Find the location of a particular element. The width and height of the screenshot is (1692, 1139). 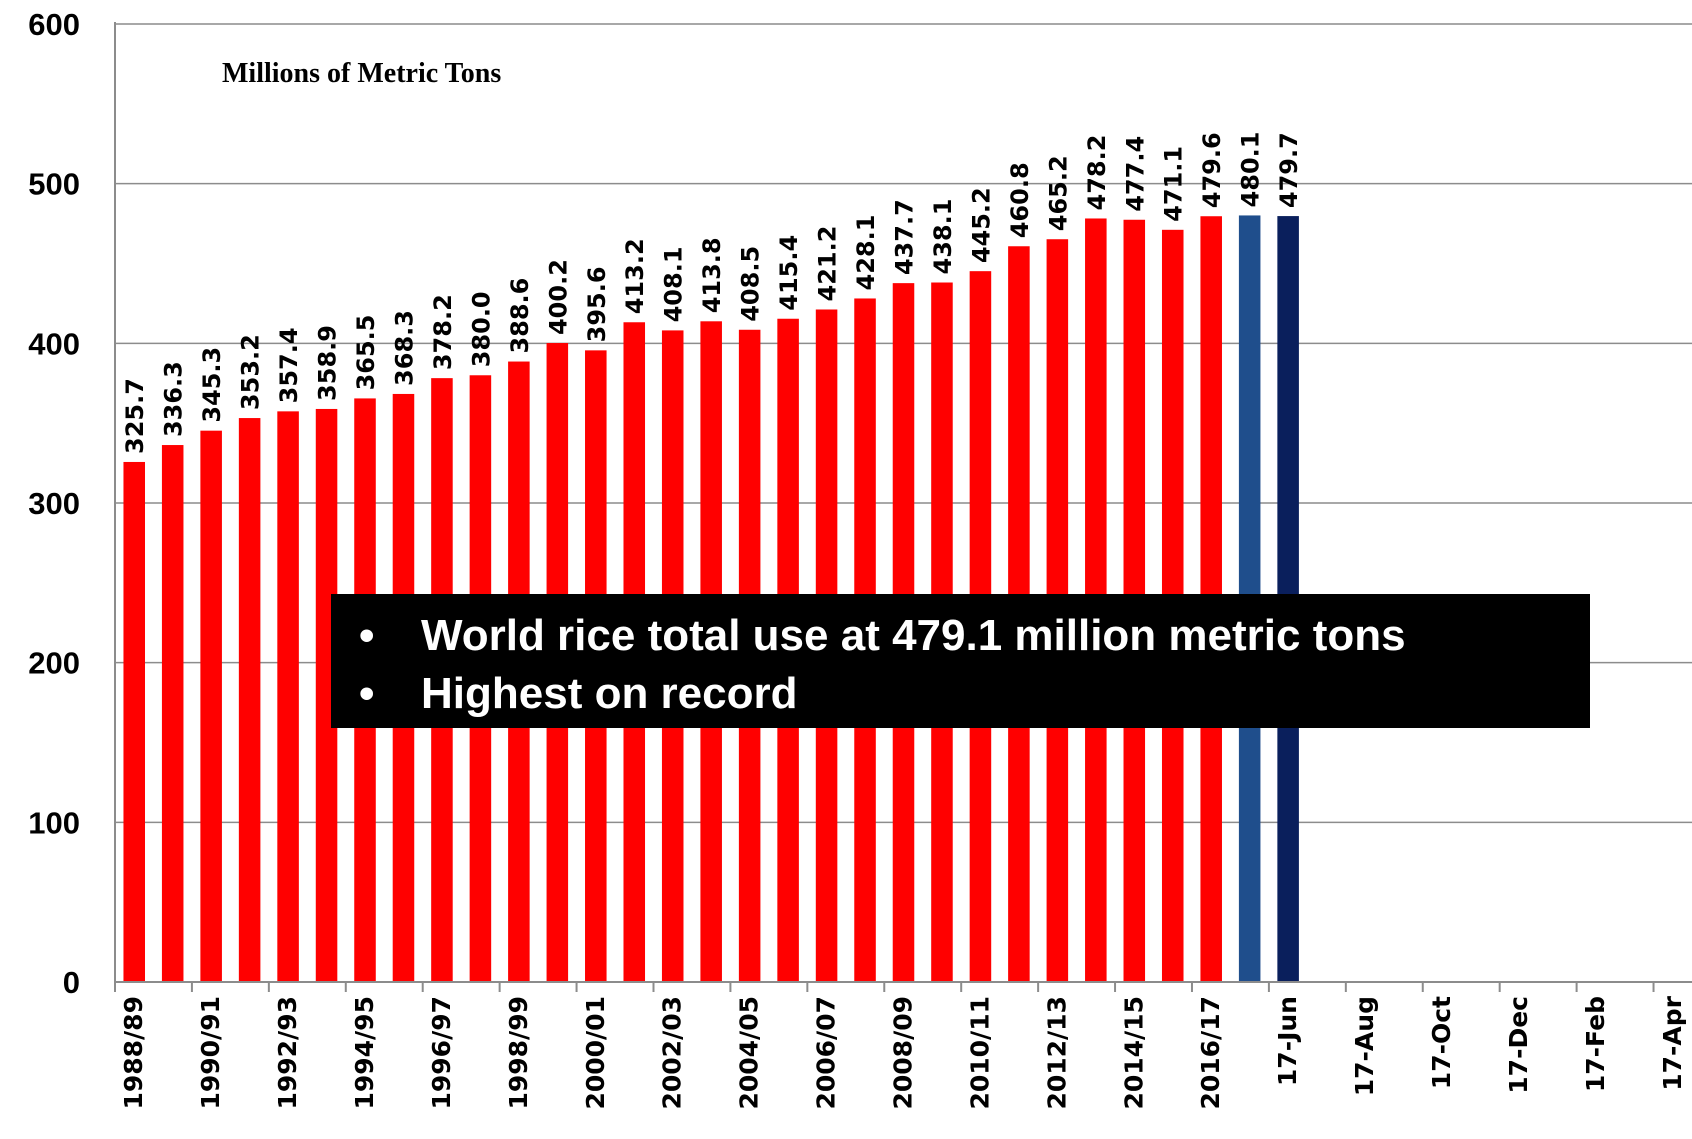

x-tick-label: 2012/13 is located at coordinates (1056, 1053).